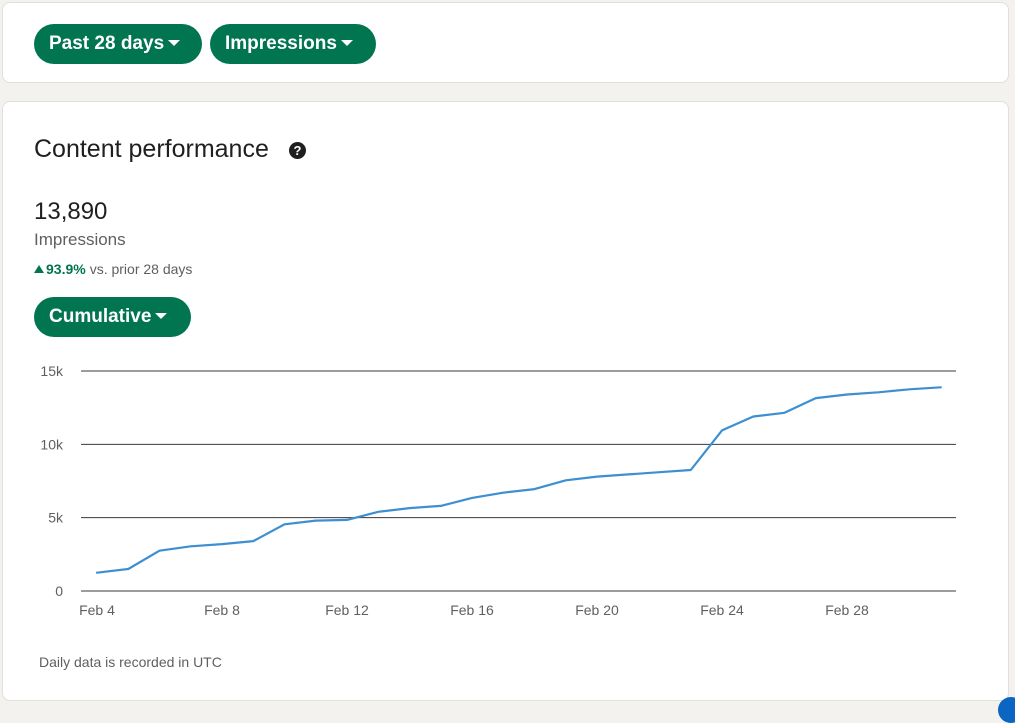  I want to click on x-tick-label: Feb 4, so click(97, 610).